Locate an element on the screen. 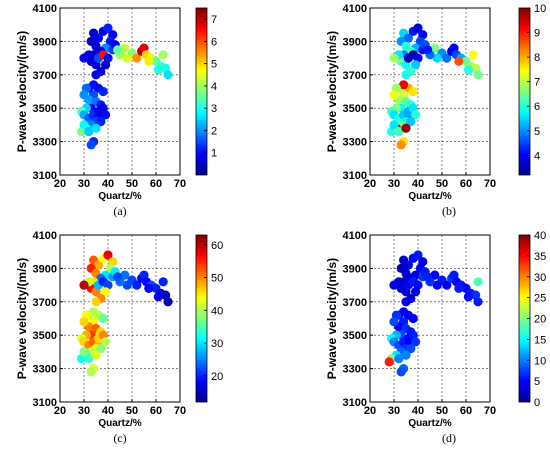 The image size is (550, 454). colorbar is located at coordinates (201, 318).